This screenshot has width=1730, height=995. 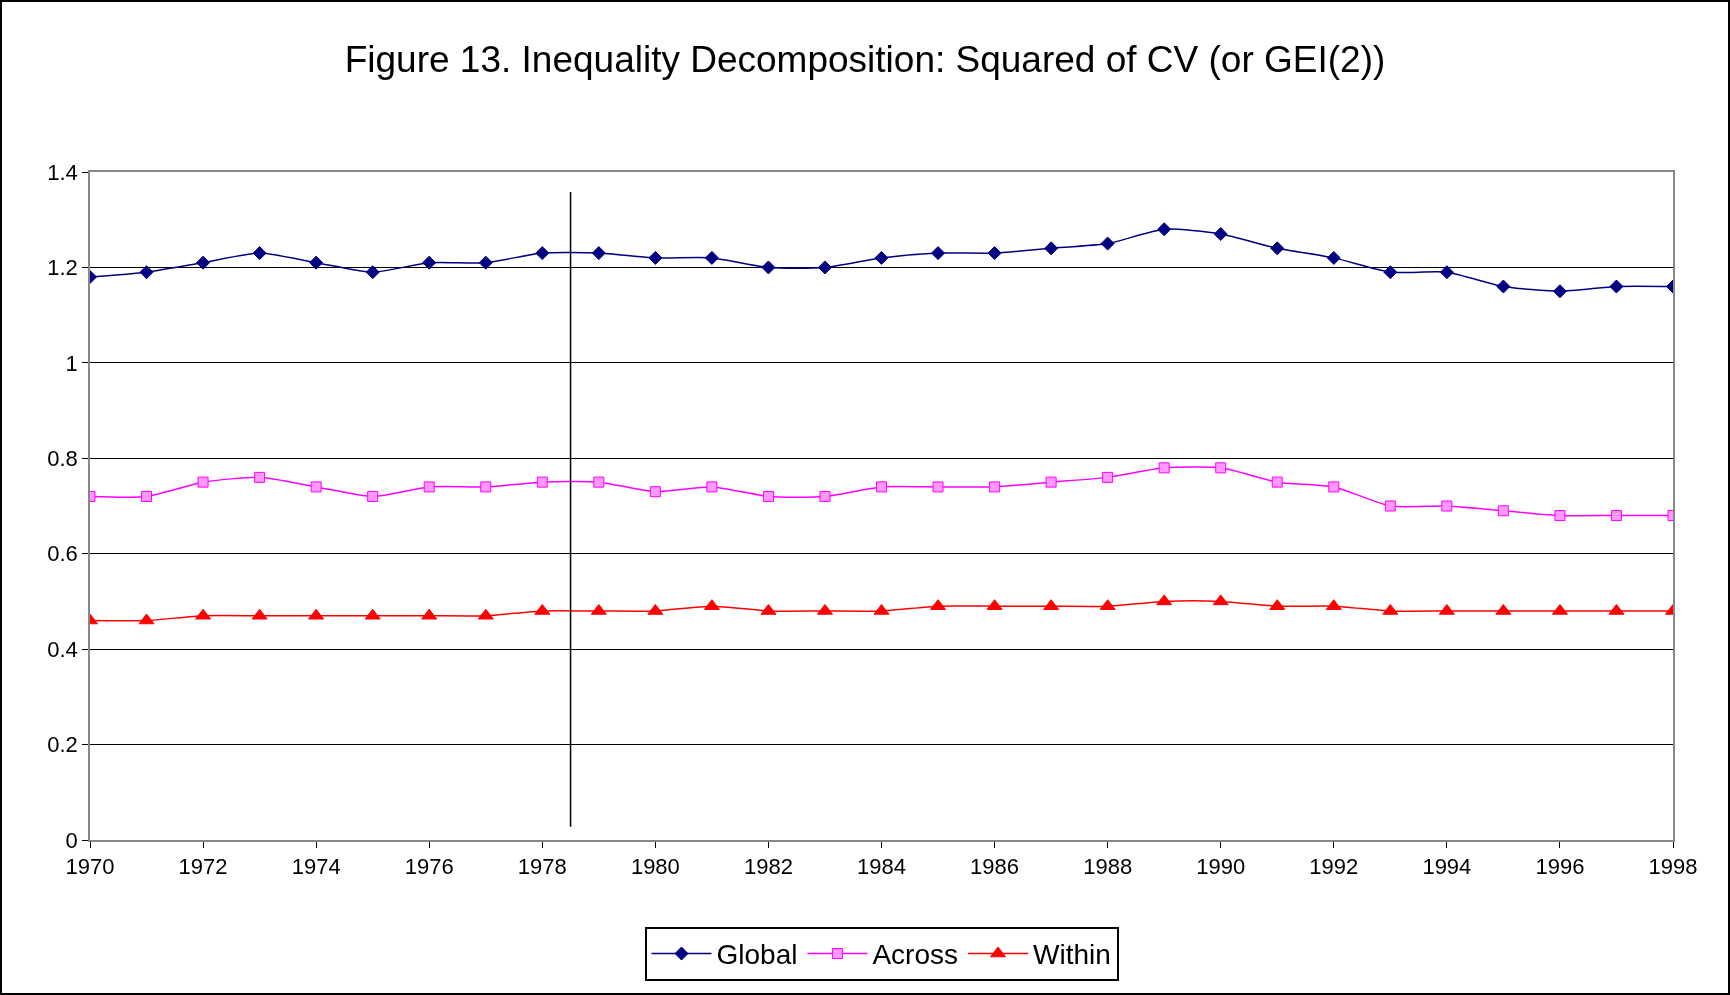 What do you see at coordinates (655, 867) in the screenshot?
I see `x-tick-label: 1980` at bounding box center [655, 867].